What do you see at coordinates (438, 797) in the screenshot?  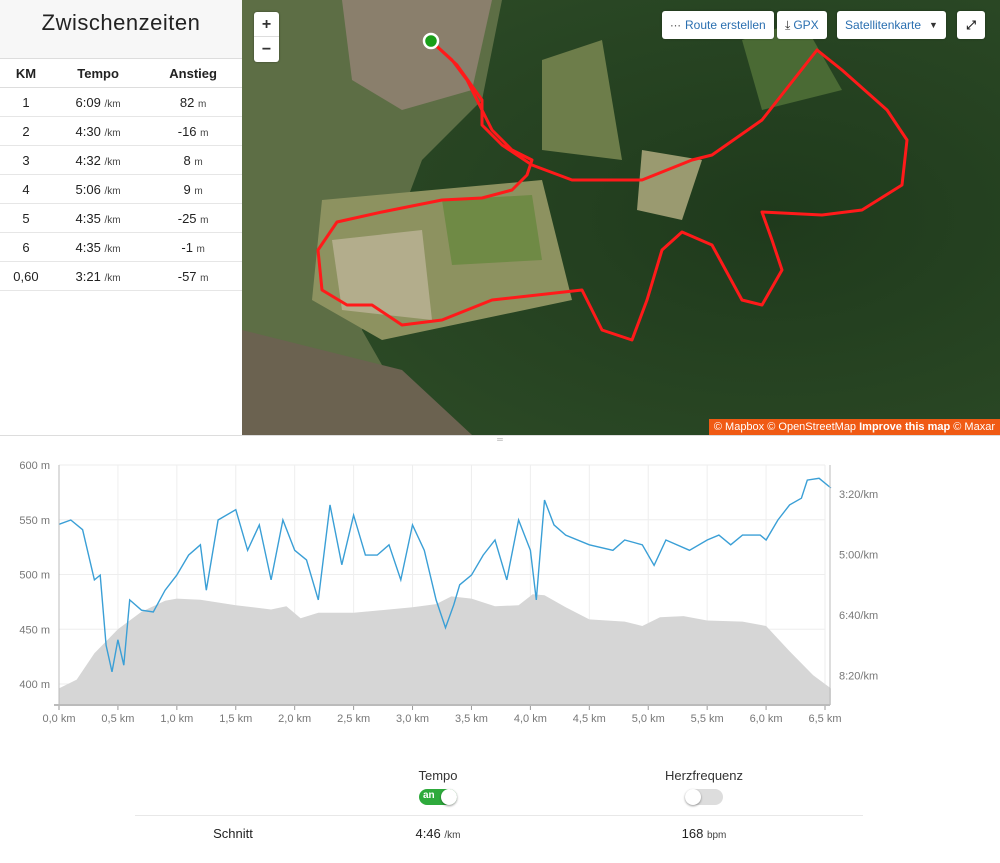 I see `tempo-toggle: an` at bounding box center [438, 797].